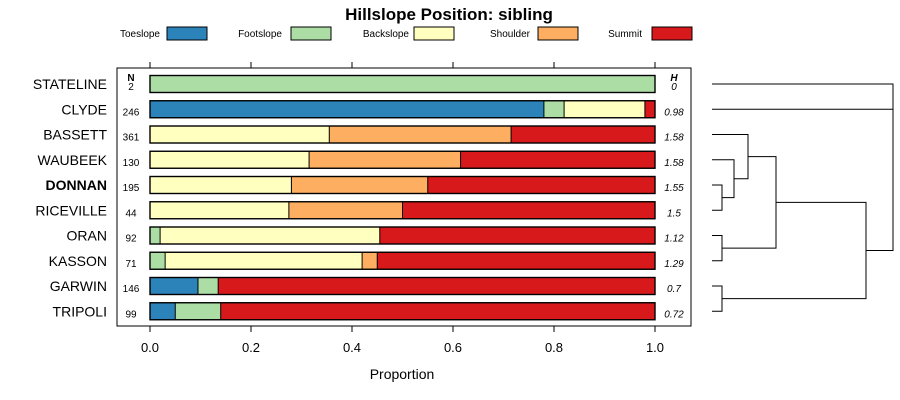 The width and height of the screenshot is (900, 400). I want to click on bar-outline-tripoli, so click(402, 311).